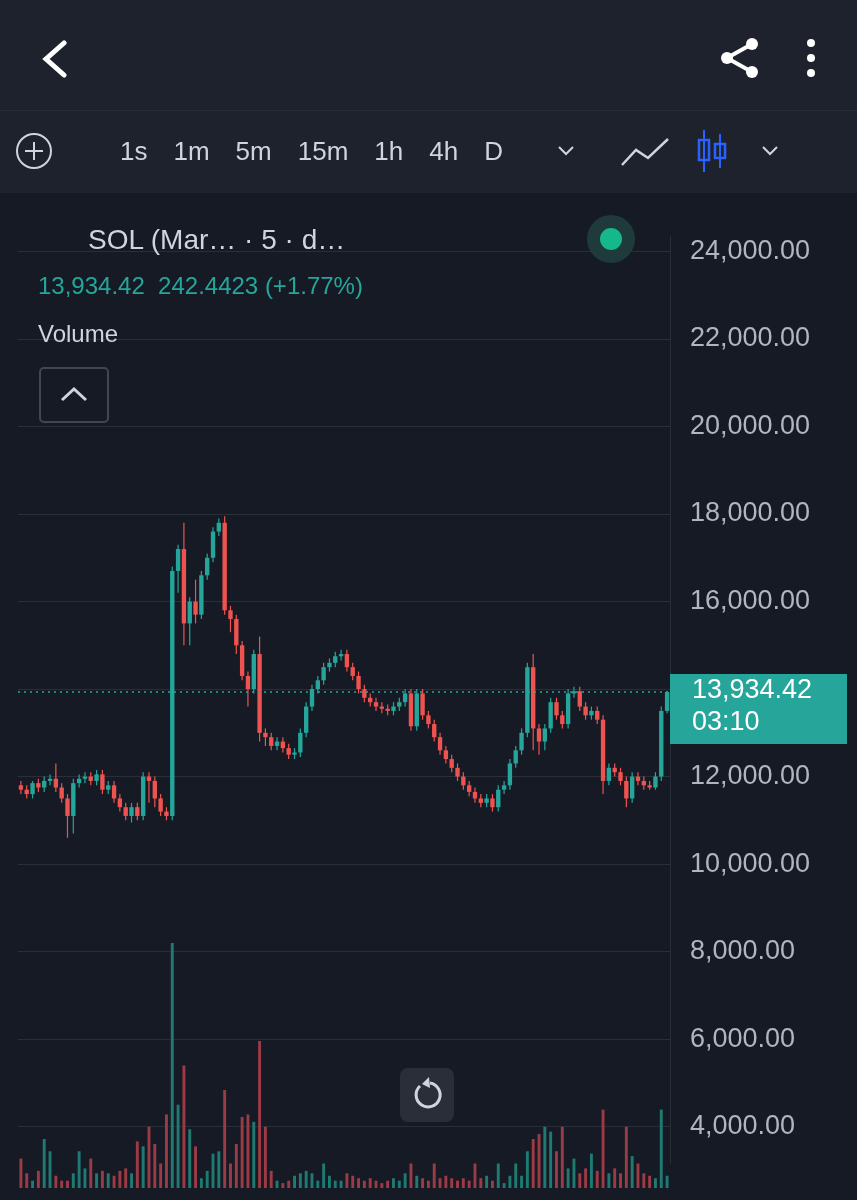  I want to click on text: 4h, so click(444, 151).